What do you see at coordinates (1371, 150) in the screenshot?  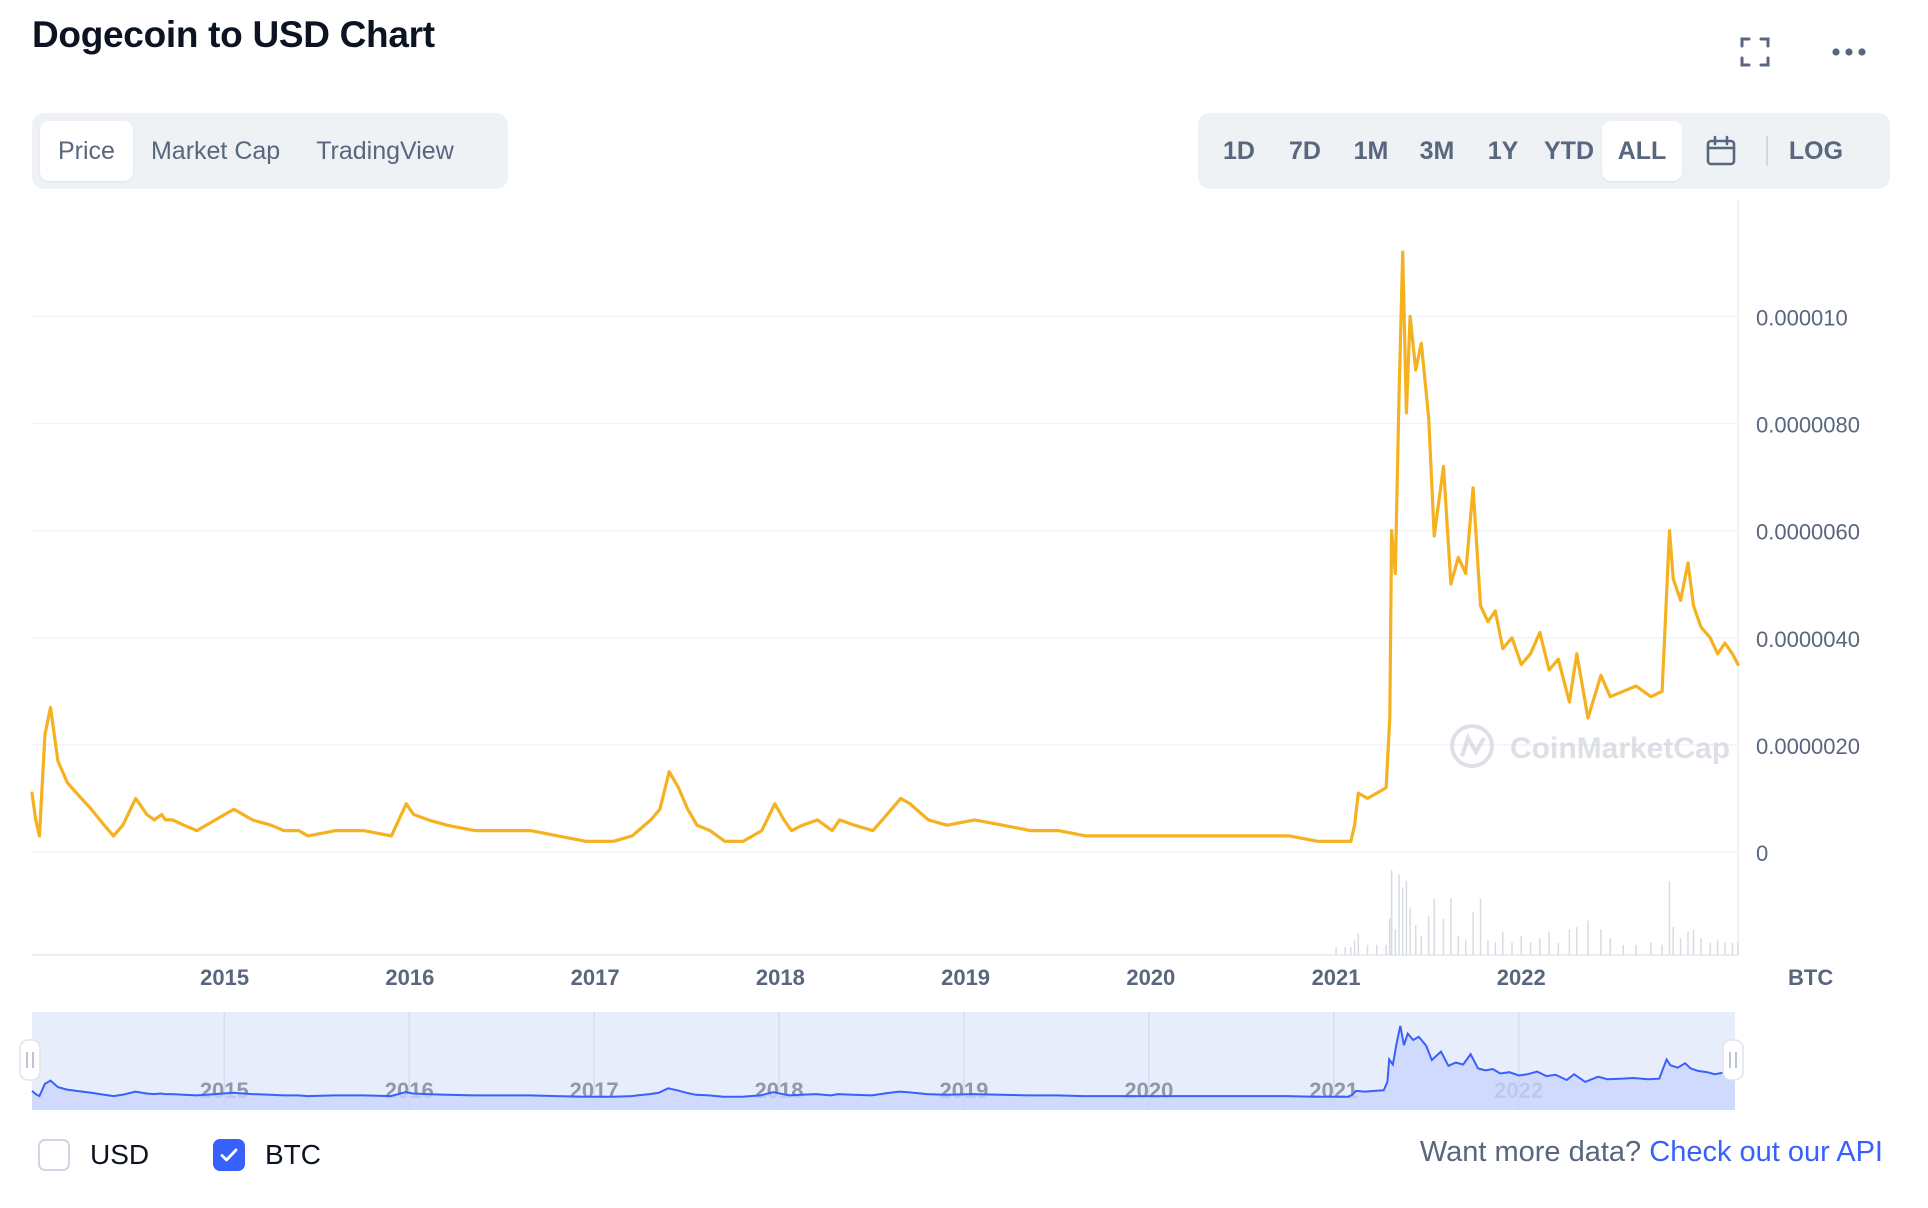 I see `range-1m: 1M` at bounding box center [1371, 150].